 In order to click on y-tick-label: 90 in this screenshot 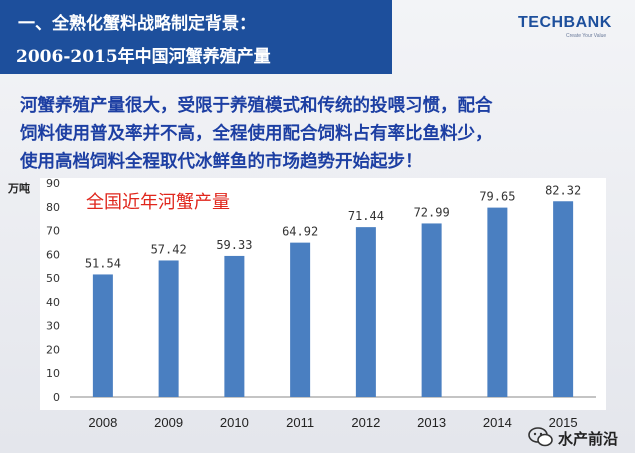, I will do `click(53, 183)`.